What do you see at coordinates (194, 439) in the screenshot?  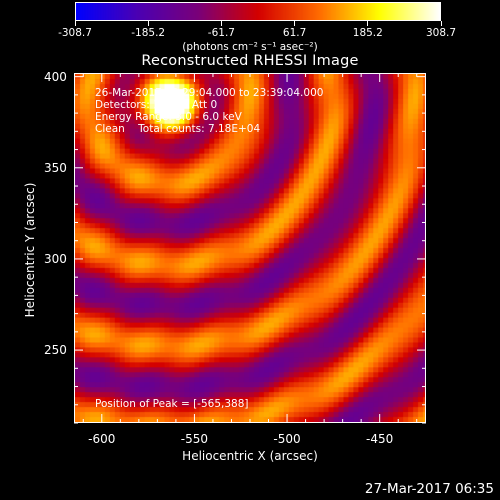 I see `x-tick-label: -550` at bounding box center [194, 439].